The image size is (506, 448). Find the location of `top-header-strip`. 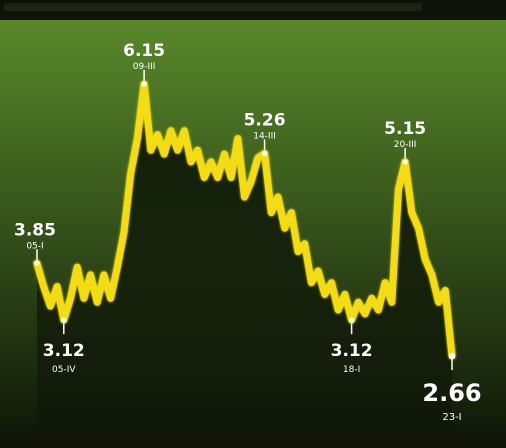

top-header-strip is located at coordinates (213, 7).